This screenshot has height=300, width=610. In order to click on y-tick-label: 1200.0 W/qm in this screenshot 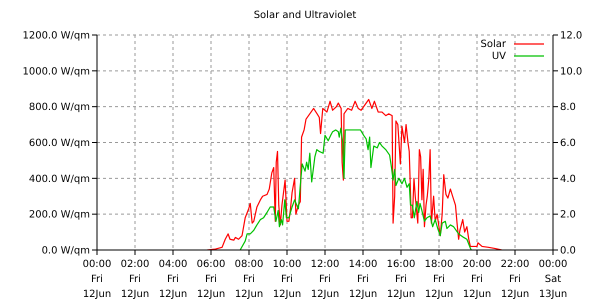, I will do `click(56, 36)`.